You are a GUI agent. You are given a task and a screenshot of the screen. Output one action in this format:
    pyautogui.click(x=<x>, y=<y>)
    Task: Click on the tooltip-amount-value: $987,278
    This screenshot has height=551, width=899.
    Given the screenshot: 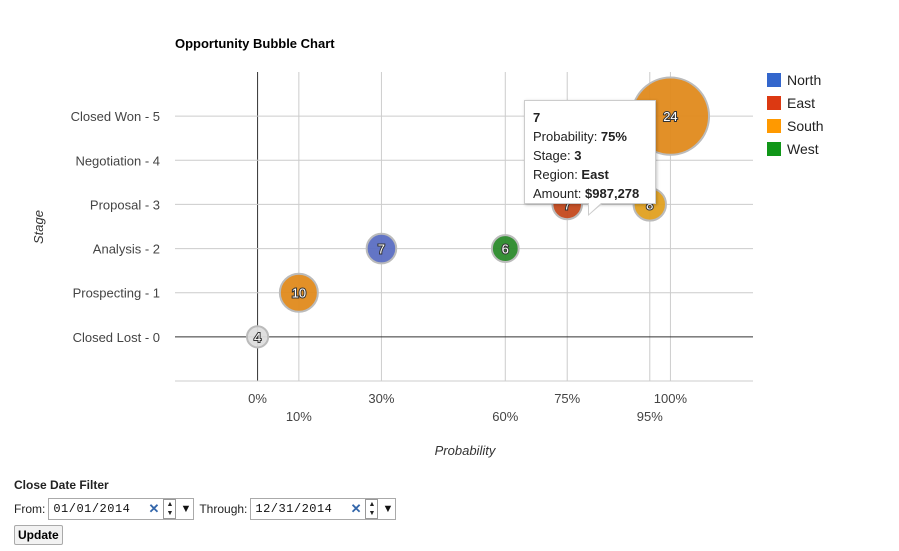 What is the action you would take?
    pyautogui.click(x=612, y=193)
    